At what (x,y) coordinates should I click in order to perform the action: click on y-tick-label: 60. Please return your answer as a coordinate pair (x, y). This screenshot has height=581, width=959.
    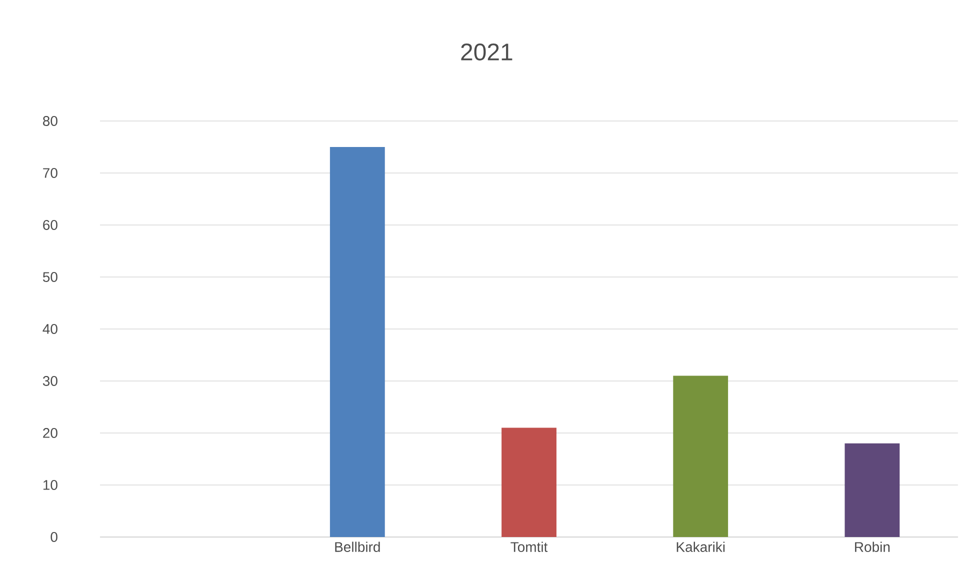
    Looking at the image, I should click on (50, 225).